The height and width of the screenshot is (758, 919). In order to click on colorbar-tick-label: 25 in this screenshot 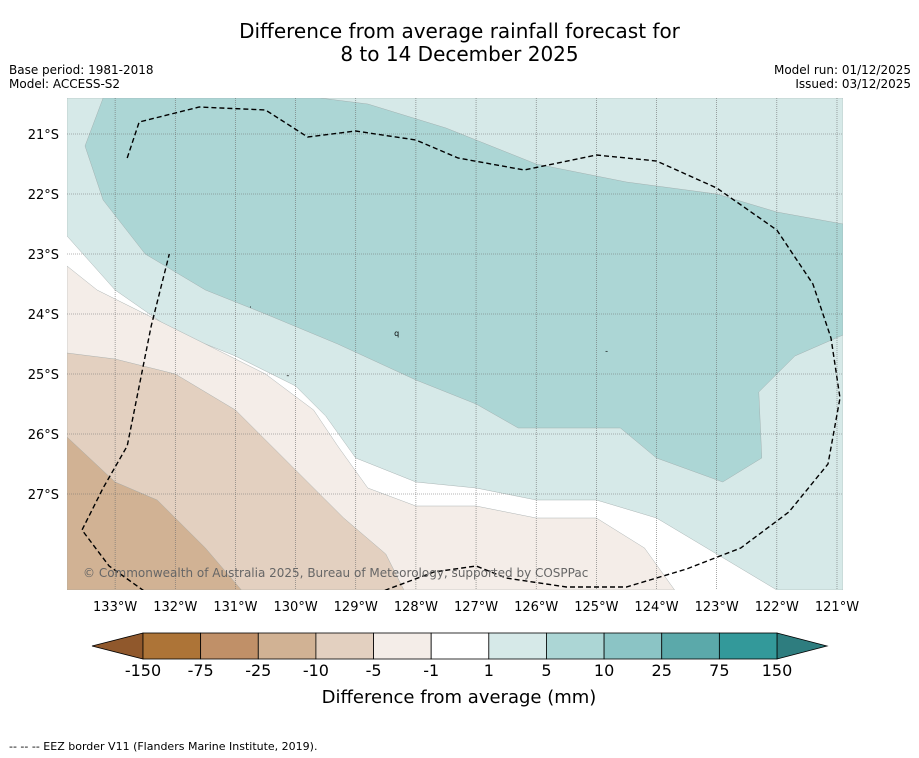, I will do `click(662, 670)`.